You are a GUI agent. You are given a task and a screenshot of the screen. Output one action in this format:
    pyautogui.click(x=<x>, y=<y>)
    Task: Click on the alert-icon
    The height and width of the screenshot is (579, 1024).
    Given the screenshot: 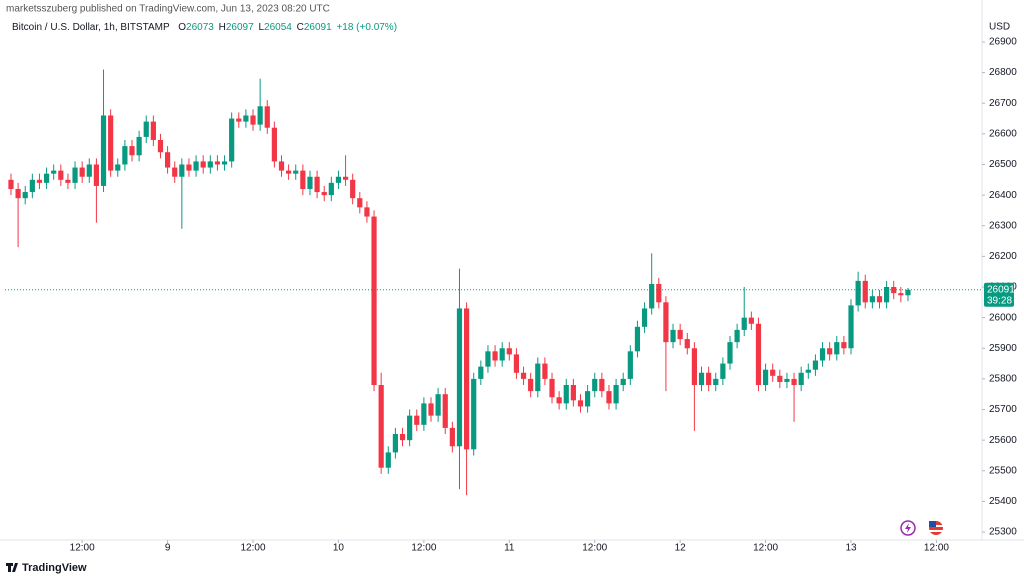 What is the action you would take?
    pyautogui.click(x=908, y=528)
    